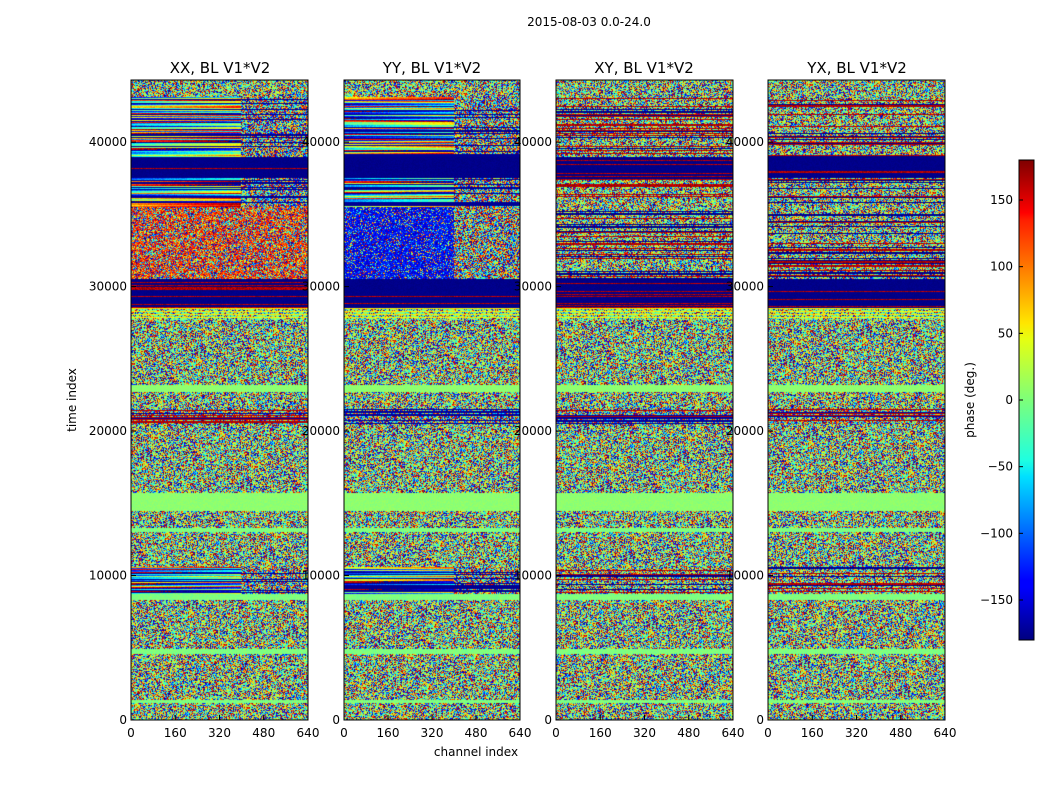 This screenshot has width=1050, height=800. I want to click on colorbar-ticks: 150 100 50 0 −50 −100 −150, so click(1001, 400).